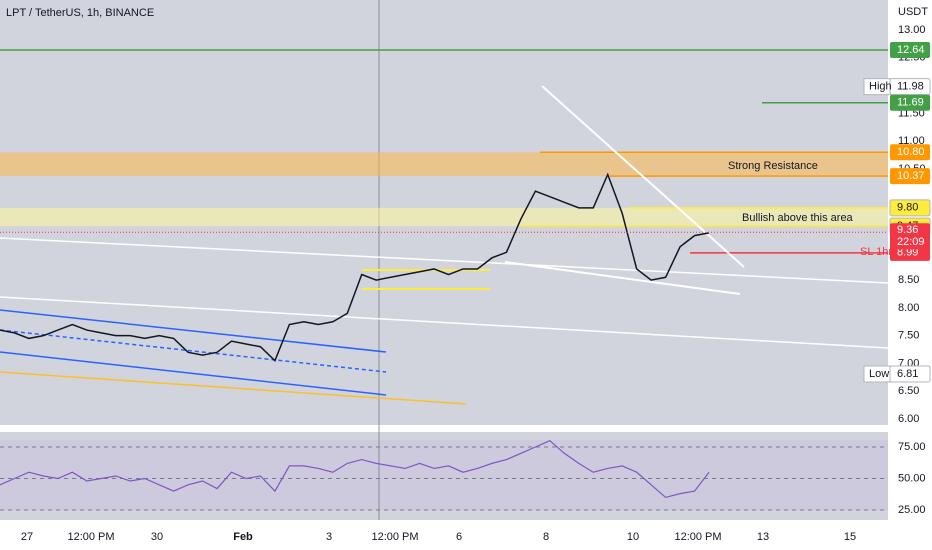 The image size is (932, 550). What do you see at coordinates (773, 166) in the screenshot?
I see `annotation: Strong Resistance` at bounding box center [773, 166].